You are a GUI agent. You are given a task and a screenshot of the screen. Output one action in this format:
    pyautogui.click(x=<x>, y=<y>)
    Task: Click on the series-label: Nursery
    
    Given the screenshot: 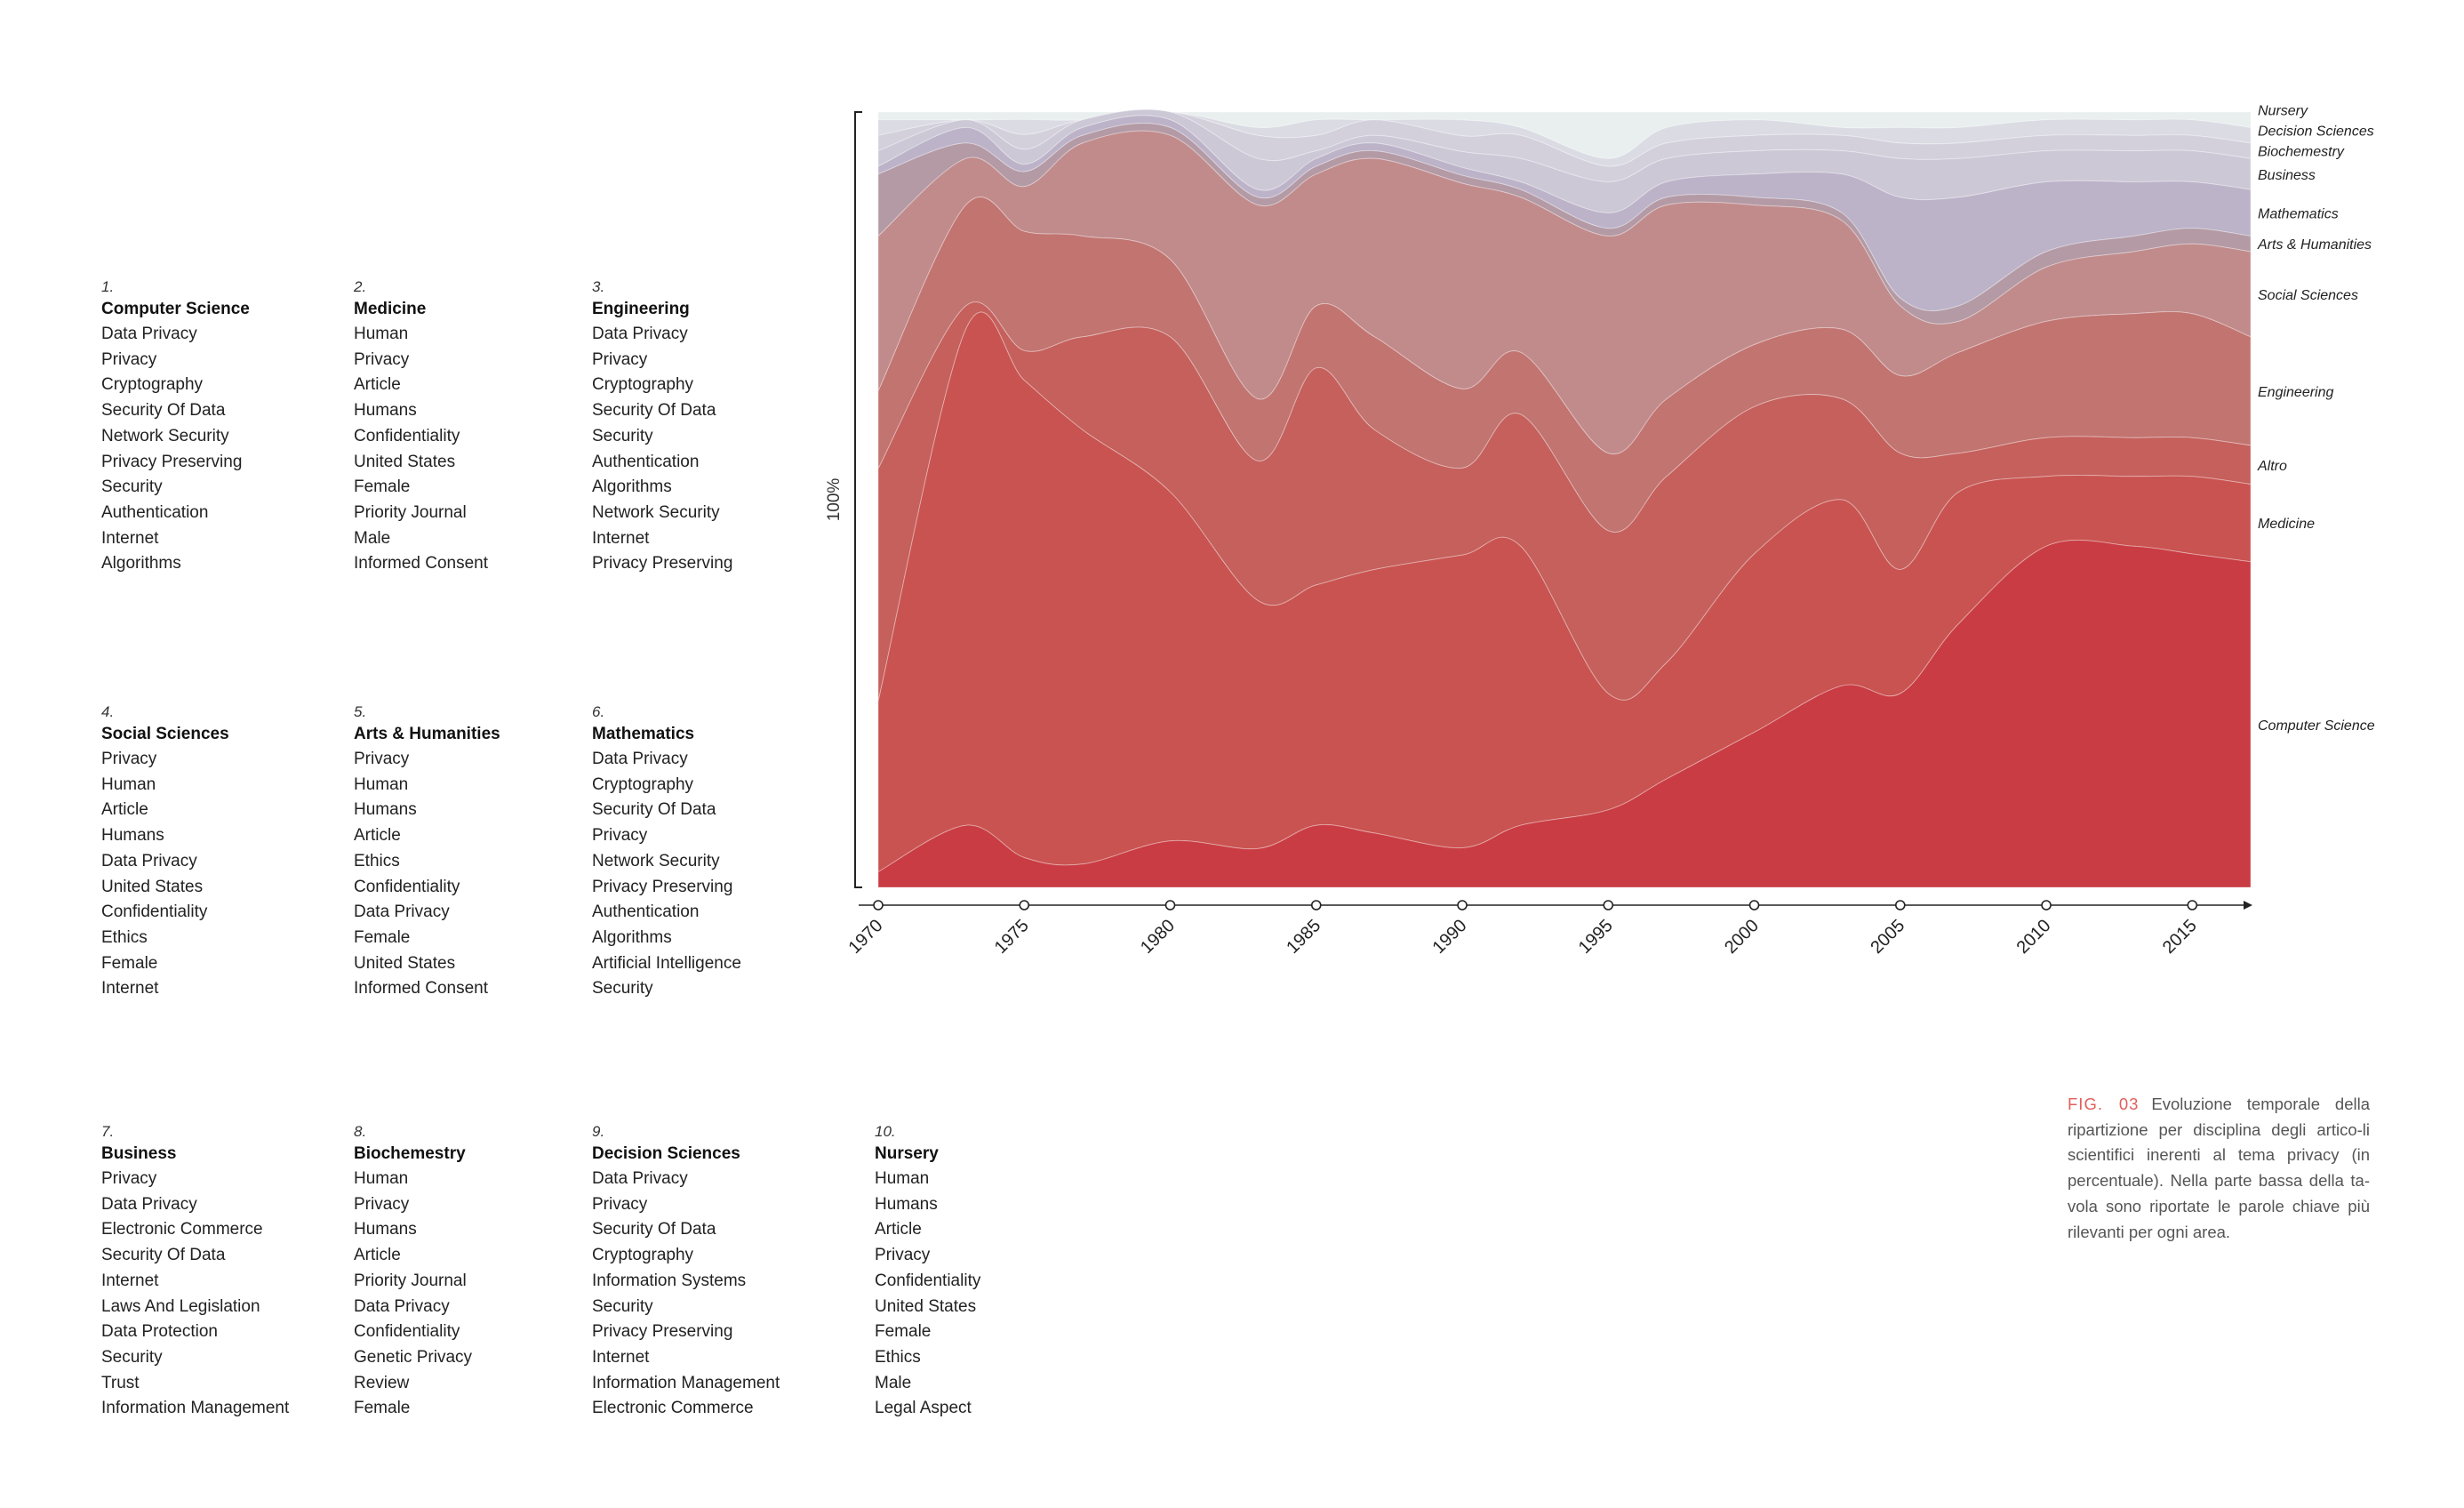 What is the action you would take?
    pyautogui.click(x=2283, y=111)
    